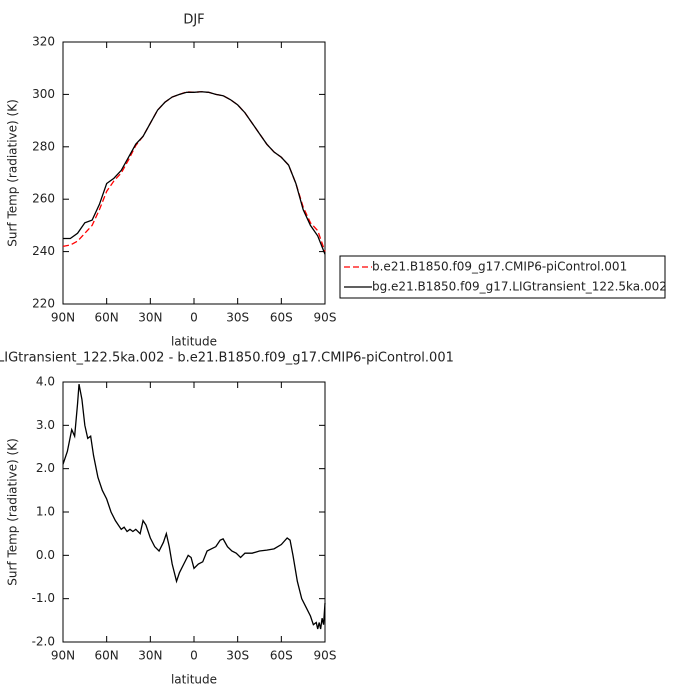 This screenshot has height=700, width=700. I want to click on y-tick-label: 1.0, so click(45, 512).